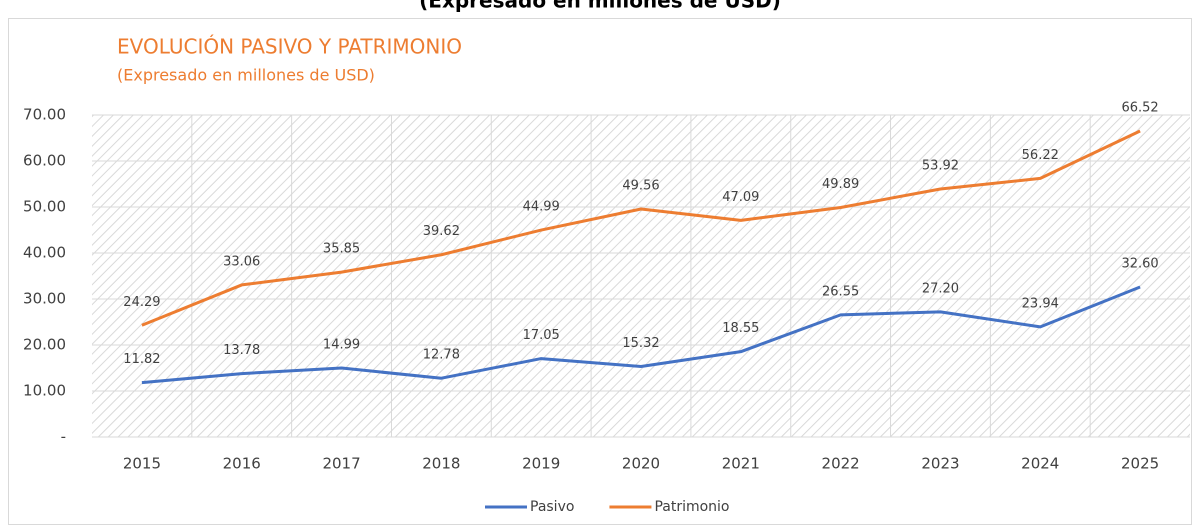  I want to click on data-label: 23.94, so click(1040, 303).